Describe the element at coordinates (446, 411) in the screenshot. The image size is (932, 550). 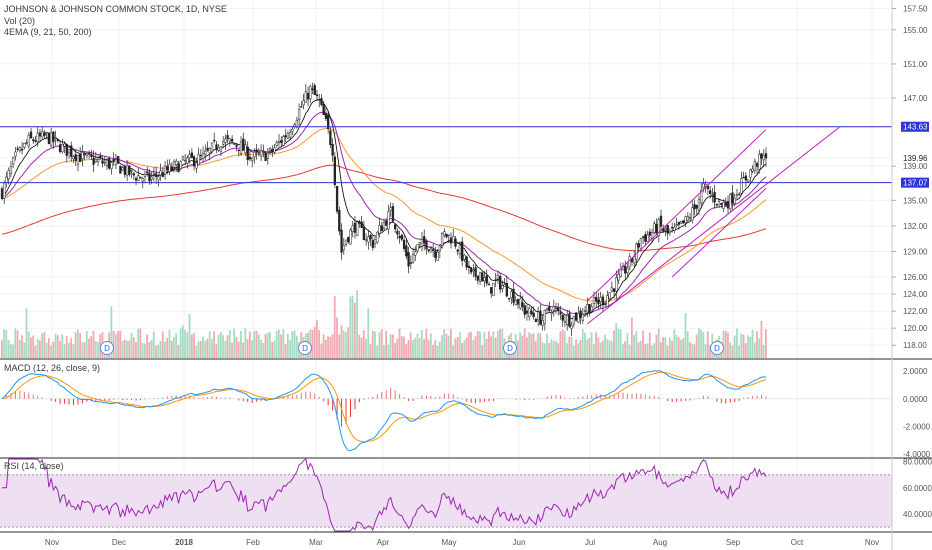
I see `macd-panel` at that location.